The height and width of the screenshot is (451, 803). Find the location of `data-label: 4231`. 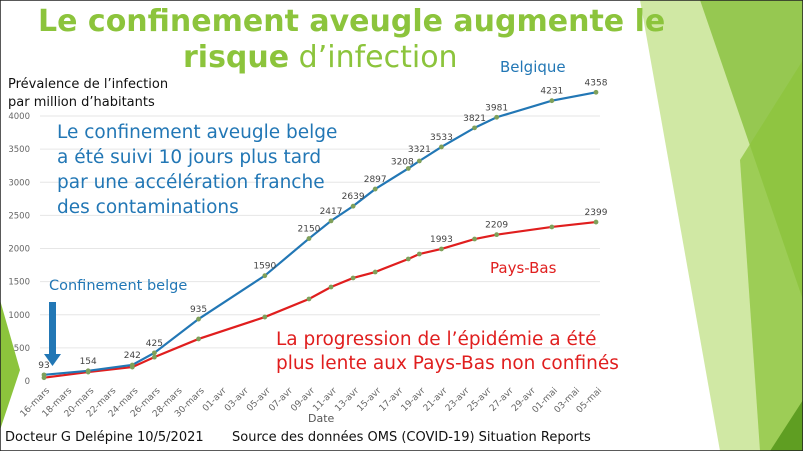

data-label: 4231 is located at coordinates (551, 92).